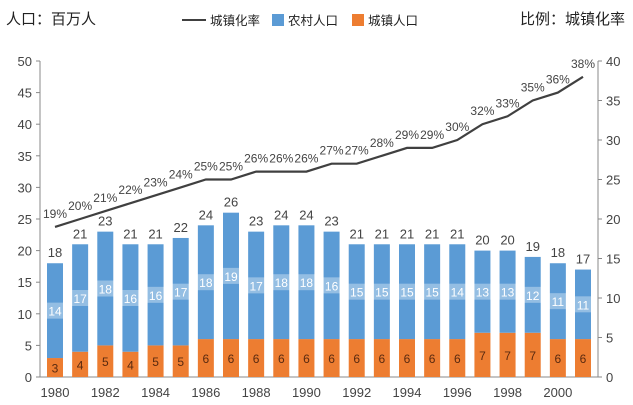  What do you see at coordinates (156, 182) in the screenshot?
I see `rate-value-label: 23%` at bounding box center [156, 182].